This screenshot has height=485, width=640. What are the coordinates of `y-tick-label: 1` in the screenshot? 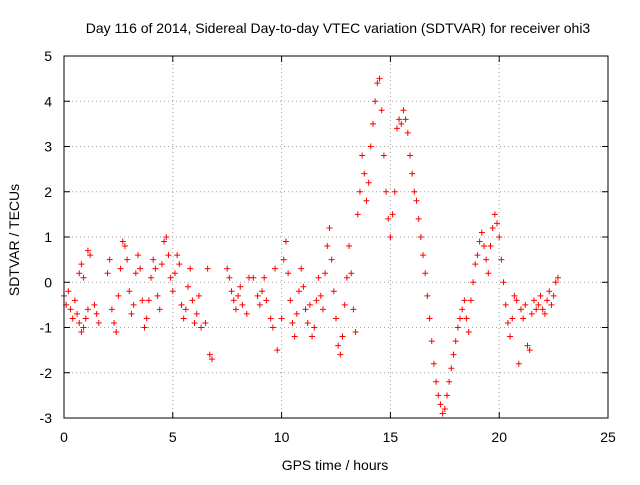 It's located at (48, 237).